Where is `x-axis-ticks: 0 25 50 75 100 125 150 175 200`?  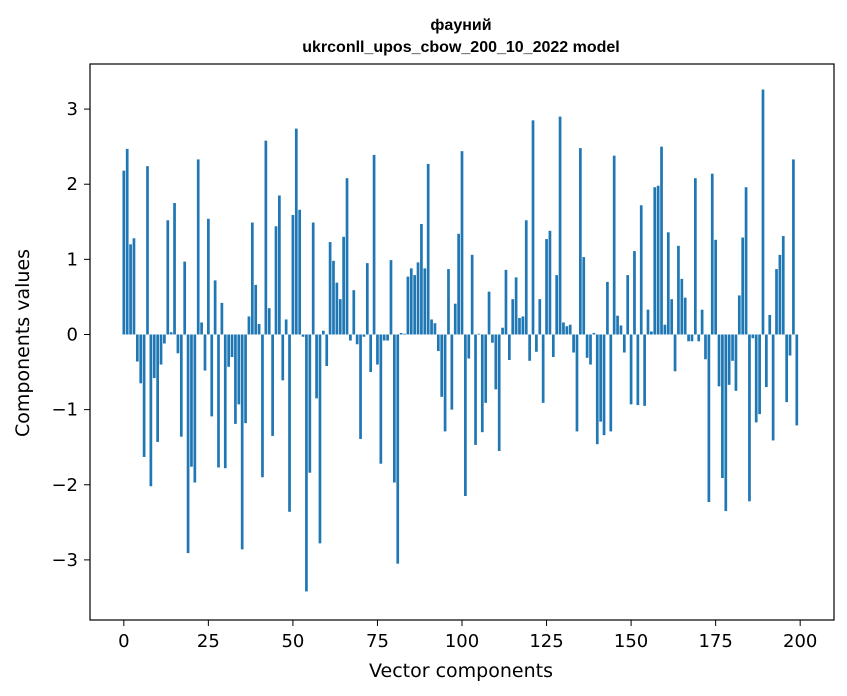
x-axis-ticks: 0 25 50 75 100 125 150 175 200 is located at coordinates (467, 636).